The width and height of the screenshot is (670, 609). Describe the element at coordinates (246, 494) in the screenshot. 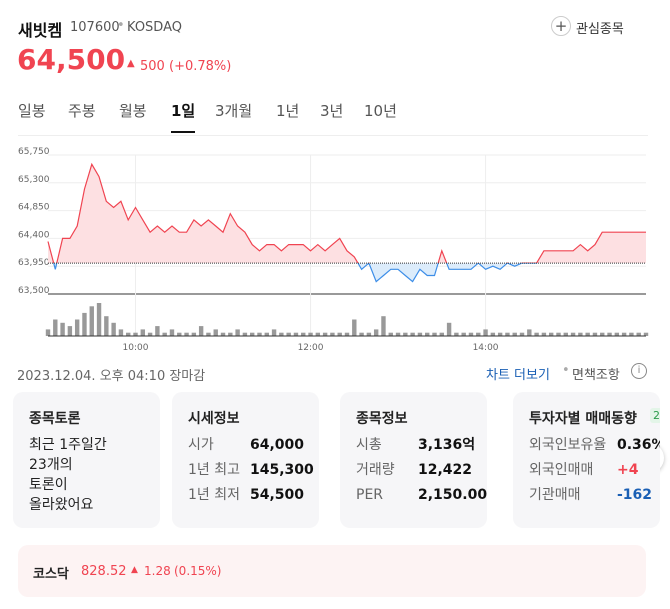

I see `card-row: 1년 최저 54,500` at that location.